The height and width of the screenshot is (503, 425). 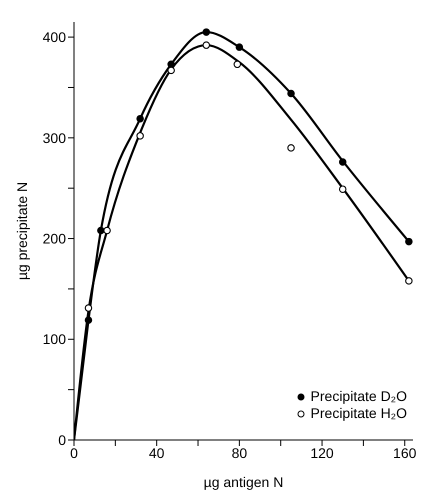 What do you see at coordinates (322, 452) in the screenshot?
I see `x-tick-label: 120` at bounding box center [322, 452].